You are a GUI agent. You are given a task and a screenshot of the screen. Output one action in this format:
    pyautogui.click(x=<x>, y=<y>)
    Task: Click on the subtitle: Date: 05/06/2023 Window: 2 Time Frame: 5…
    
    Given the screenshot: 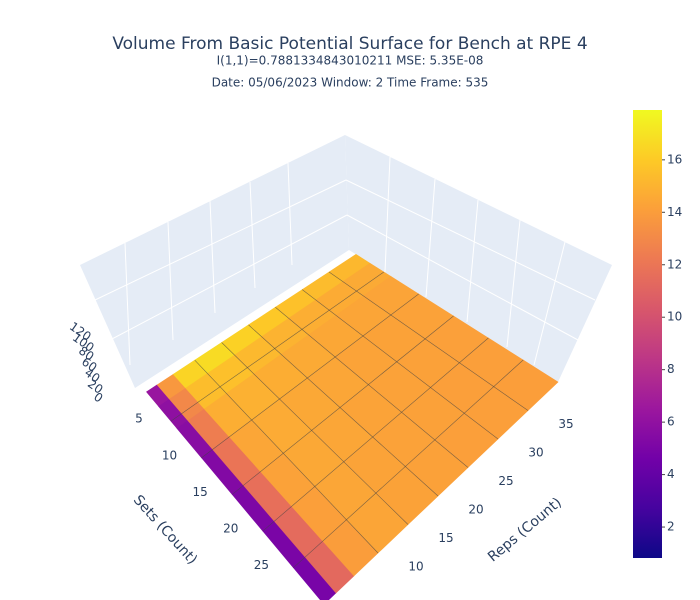 What is the action you would take?
    pyautogui.click(x=350, y=83)
    